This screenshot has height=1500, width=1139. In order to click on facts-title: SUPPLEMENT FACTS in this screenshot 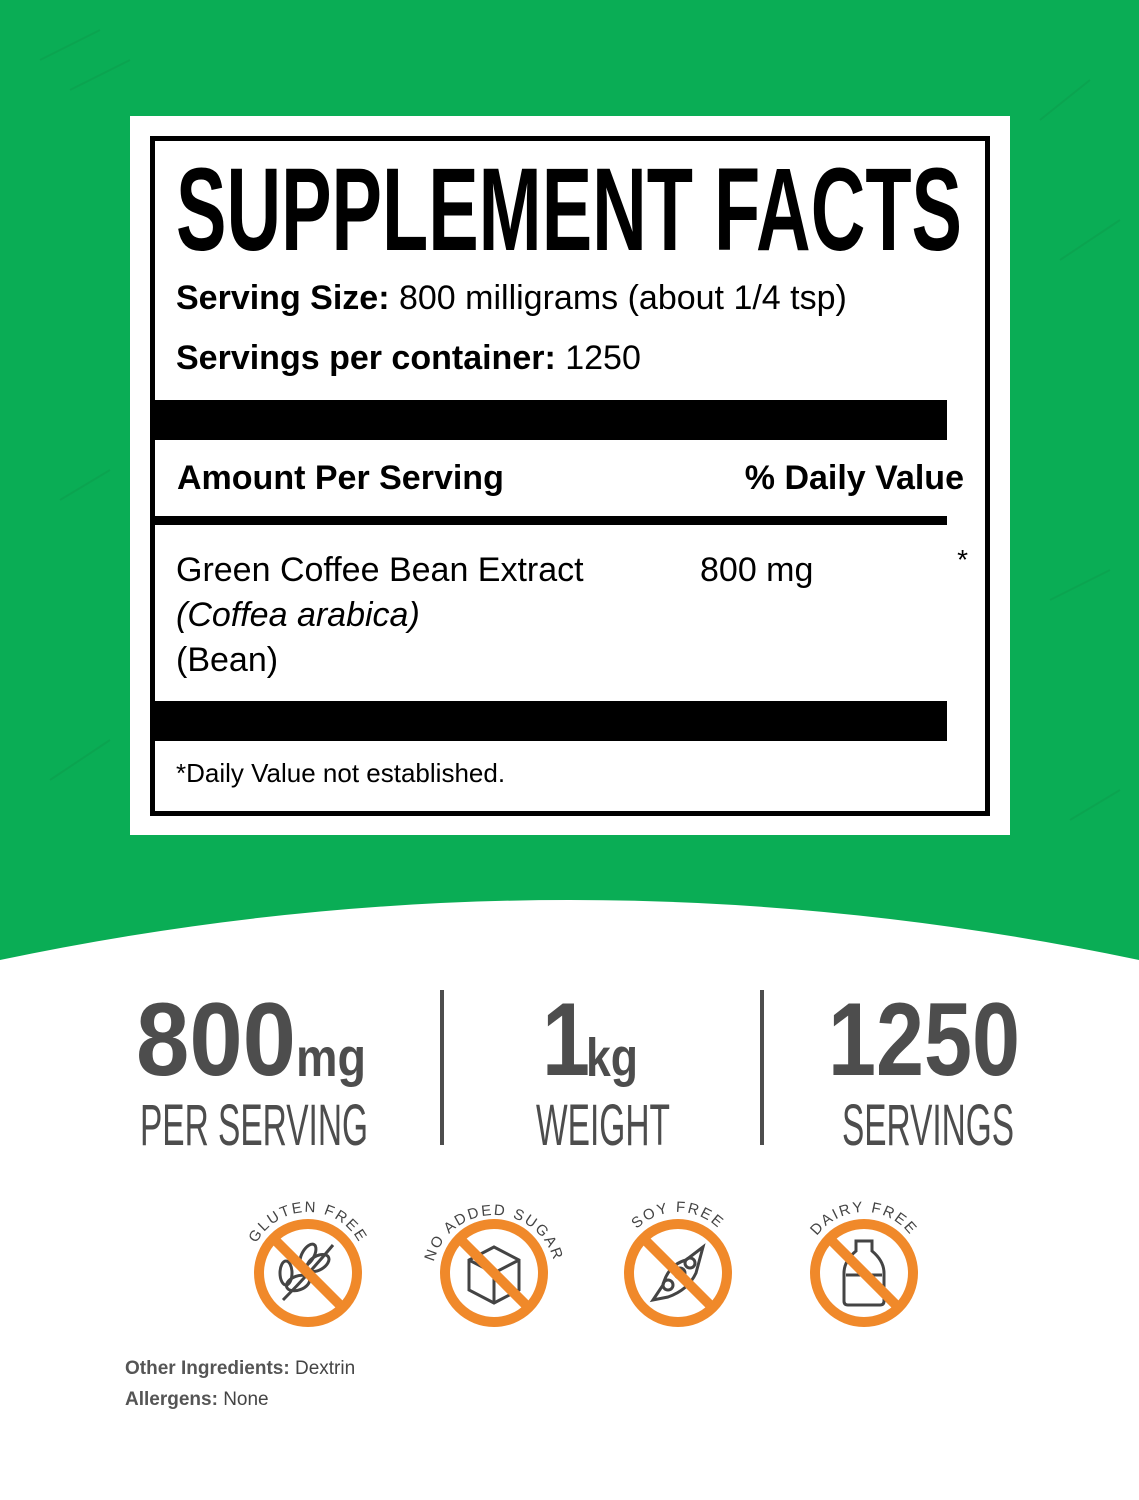, I will do `click(569, 208)`.